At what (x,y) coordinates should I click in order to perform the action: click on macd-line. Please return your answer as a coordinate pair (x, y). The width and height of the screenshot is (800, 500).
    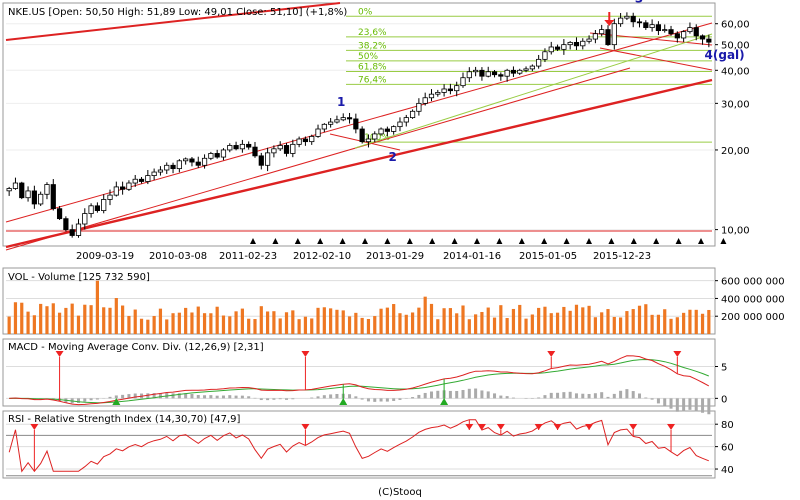
    Looking at the image, I should click on (359, 380).